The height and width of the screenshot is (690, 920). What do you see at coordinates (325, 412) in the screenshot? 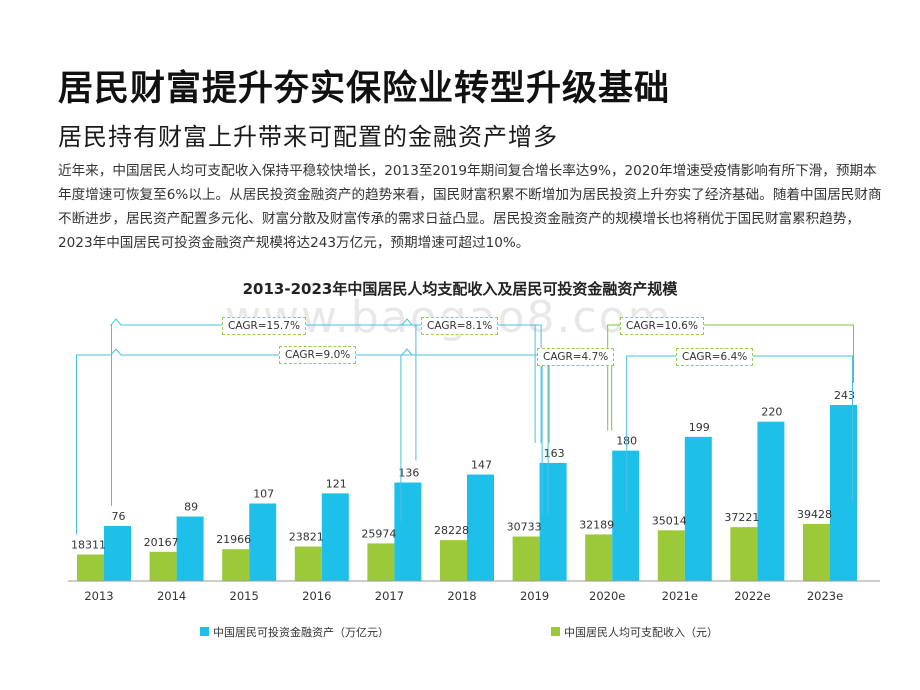
I see `cagr-bracket-2013-2019-assets` at bounding box center [325, 412].